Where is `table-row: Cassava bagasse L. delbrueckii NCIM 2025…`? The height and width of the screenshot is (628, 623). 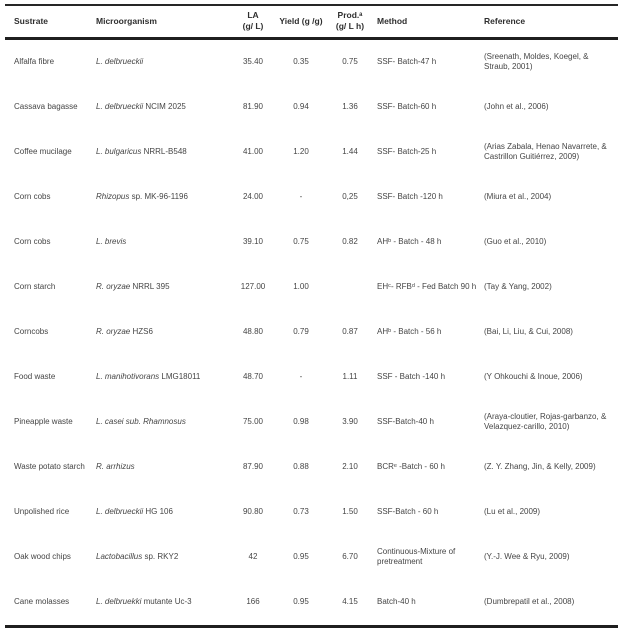
table-row: Cassava bagasse L. delbrueckii NCIM 2025… is located at coordinates (311, 107).